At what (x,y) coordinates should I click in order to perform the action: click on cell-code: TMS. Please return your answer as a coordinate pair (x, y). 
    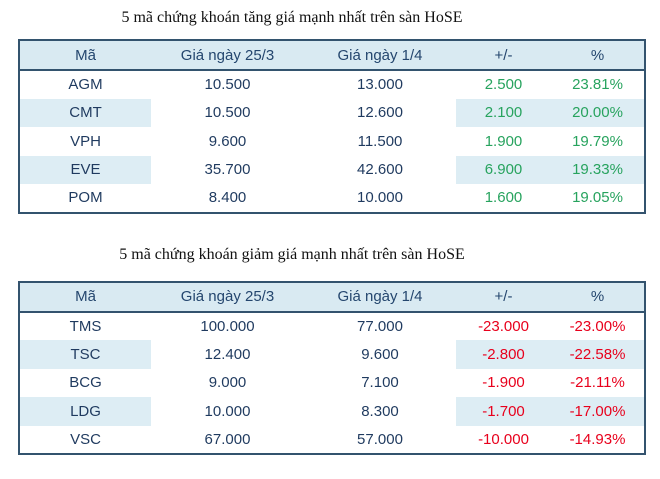
    Looking at the image, I should click on (85, 326).